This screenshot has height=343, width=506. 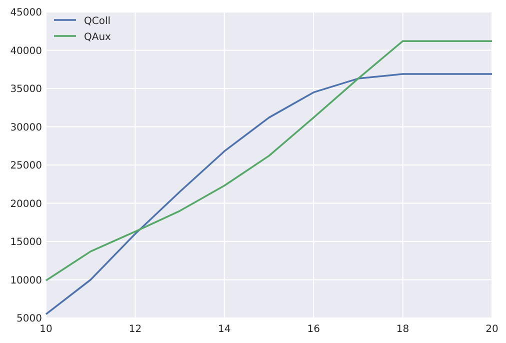 I want to click on y-tick-label: 45000, so click(x=26, y=13).